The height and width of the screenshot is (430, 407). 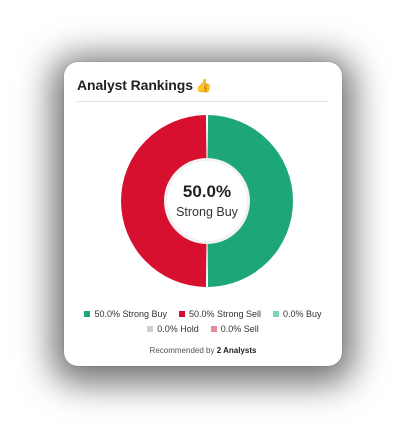 I want to click on thumbs-up-icon: 👍, so click(x=204, y=85).